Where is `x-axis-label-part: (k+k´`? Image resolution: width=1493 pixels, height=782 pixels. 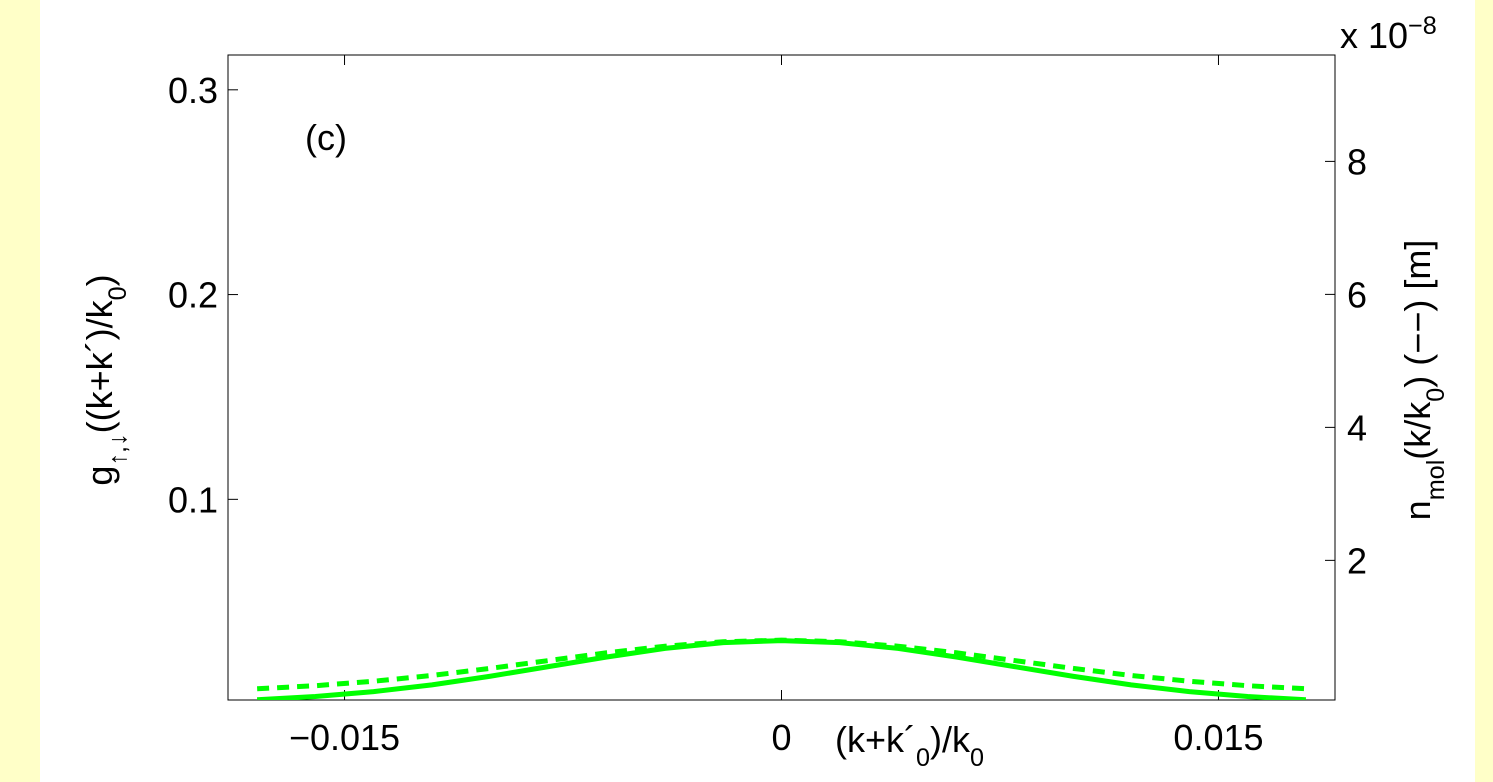 x-axis-label-part: (k+k´ is located at coordinates (875, 739).